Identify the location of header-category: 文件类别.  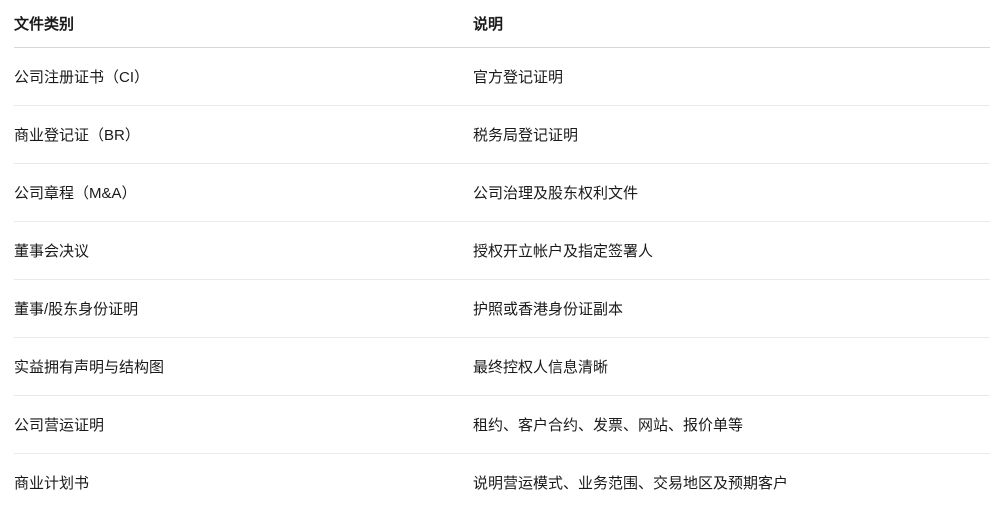
(44, 24).